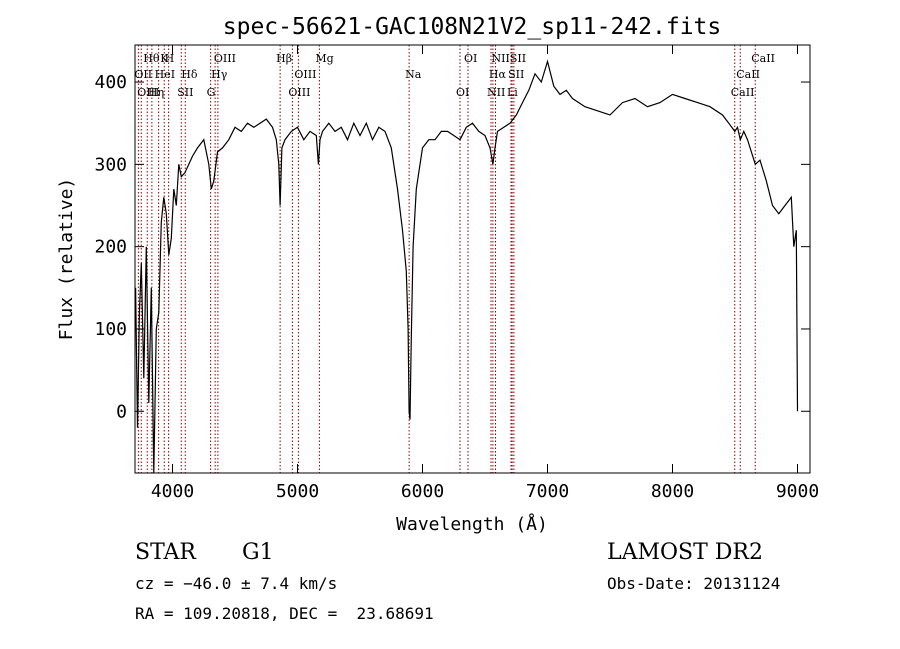 This screenshot has width=900, height=649. What do you see at coordinates (165, 74) in the screenshot?
I see `line-label-4: HeI` at bounding box center [165, 74].